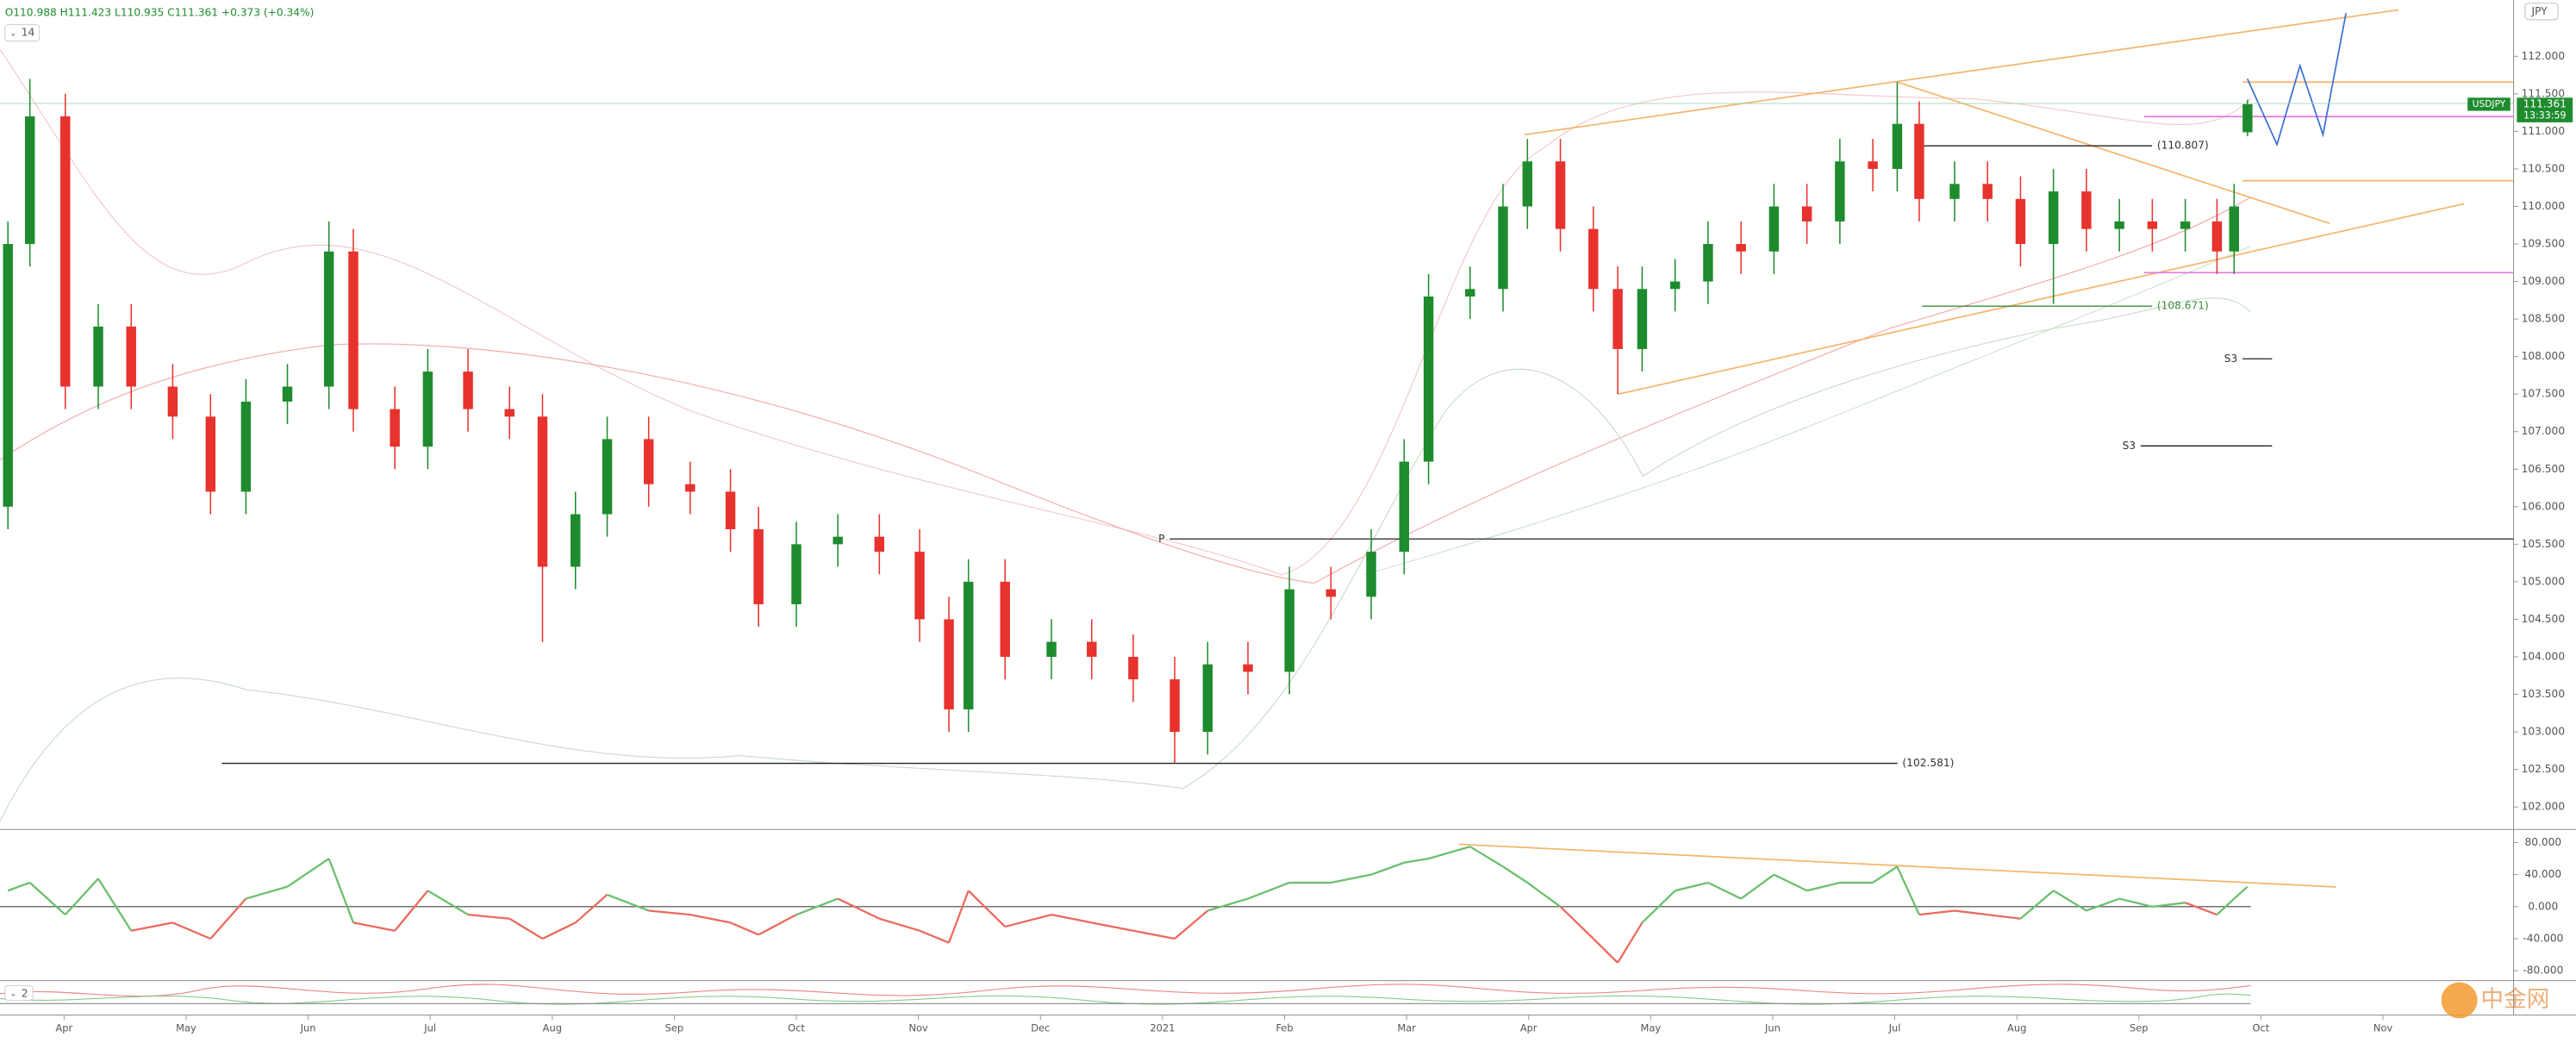 The width and height of the screenshot is (2576, 1043). I want to click on x-tick-label: May, so click(186, 1027).